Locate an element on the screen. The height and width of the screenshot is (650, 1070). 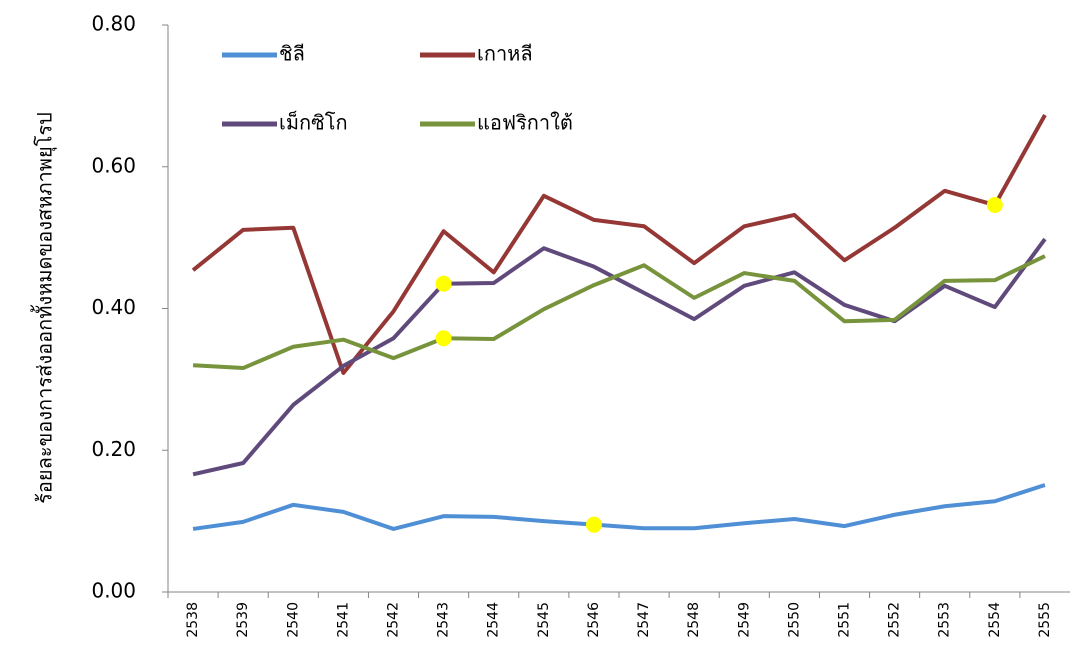
legend-label: ชิลี is located at coordinates (292, 54).